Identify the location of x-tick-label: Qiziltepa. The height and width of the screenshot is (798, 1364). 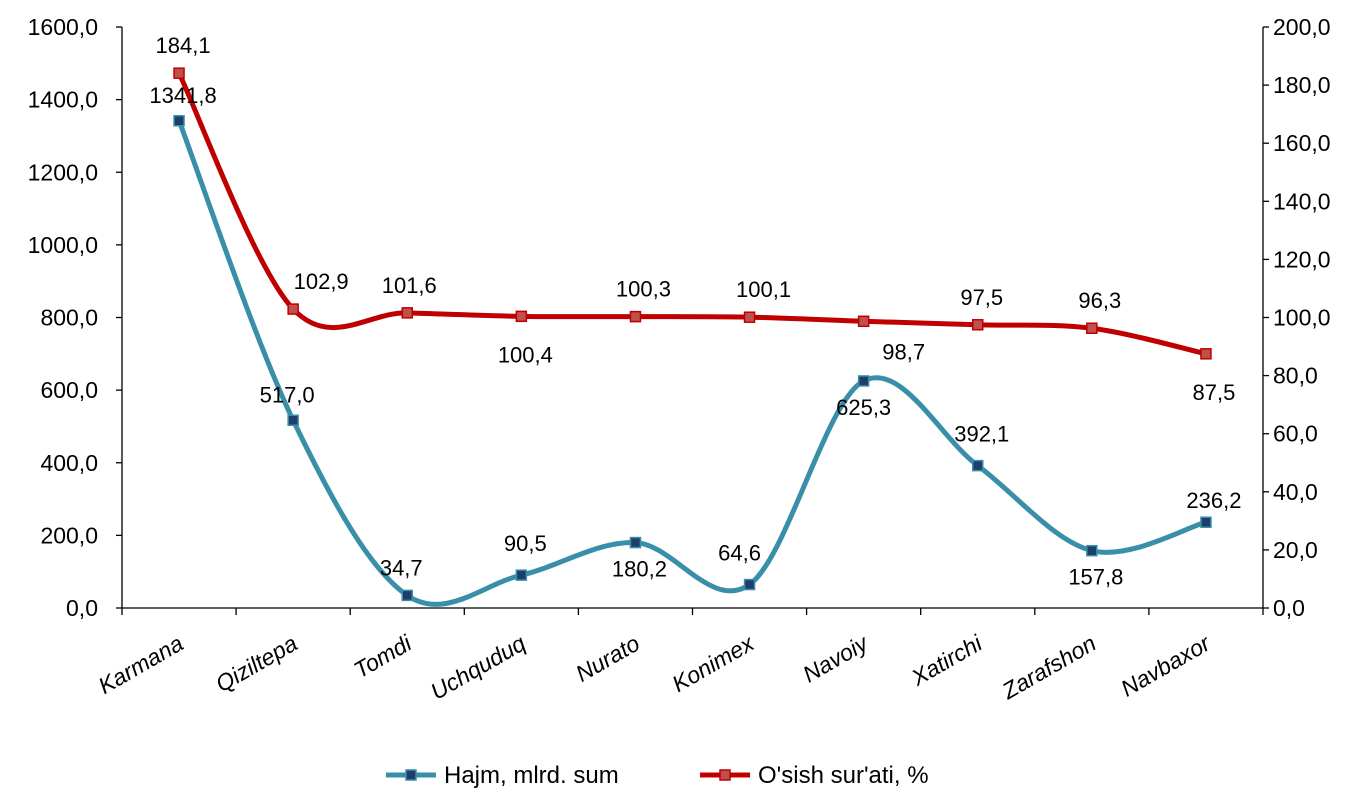
(256, 663).